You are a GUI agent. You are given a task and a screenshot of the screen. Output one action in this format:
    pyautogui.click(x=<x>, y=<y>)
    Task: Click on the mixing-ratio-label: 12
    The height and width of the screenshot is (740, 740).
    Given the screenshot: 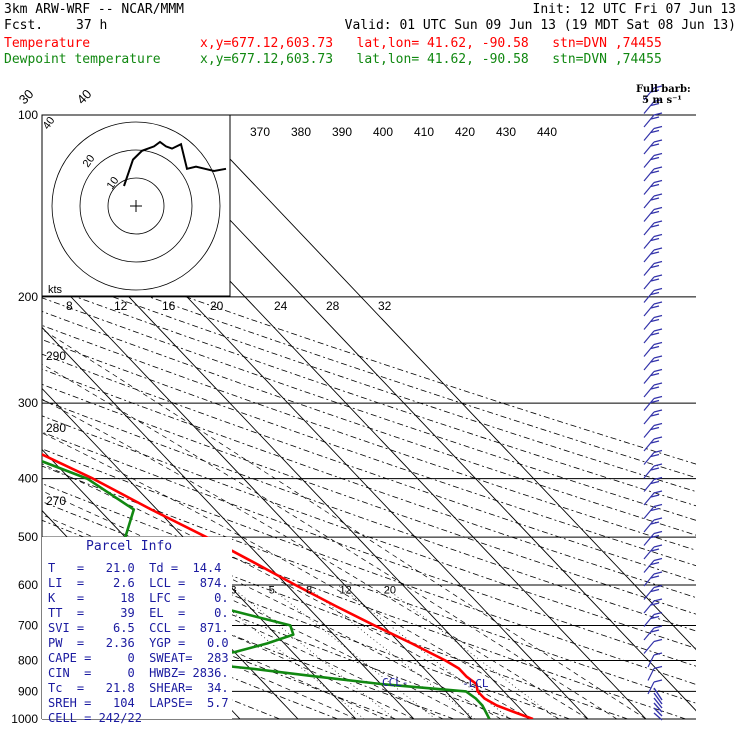 What is the action you would take?
    pyautogui.click(x=346, y=590)
    